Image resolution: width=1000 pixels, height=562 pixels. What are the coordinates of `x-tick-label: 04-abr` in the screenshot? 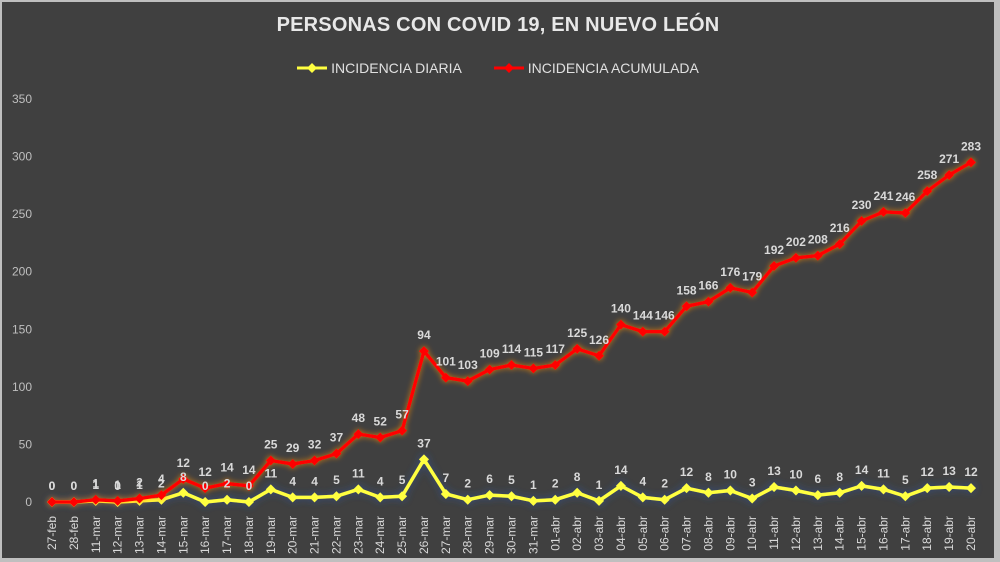 It's located at (621, 533).